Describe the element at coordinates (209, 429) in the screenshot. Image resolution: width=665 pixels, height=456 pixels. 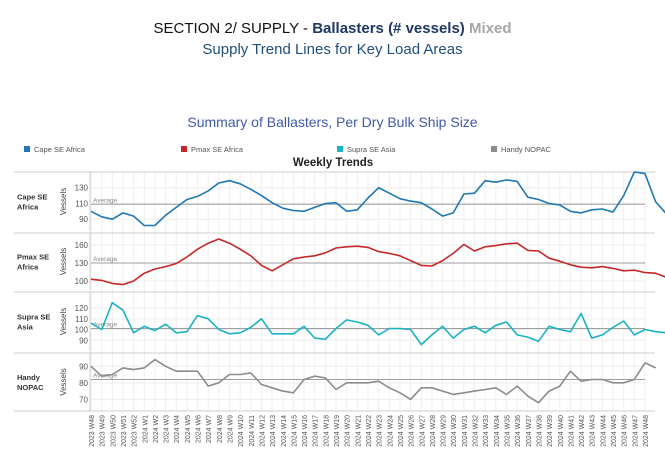
I see `x-tick-label: 2024 W7` at that location.